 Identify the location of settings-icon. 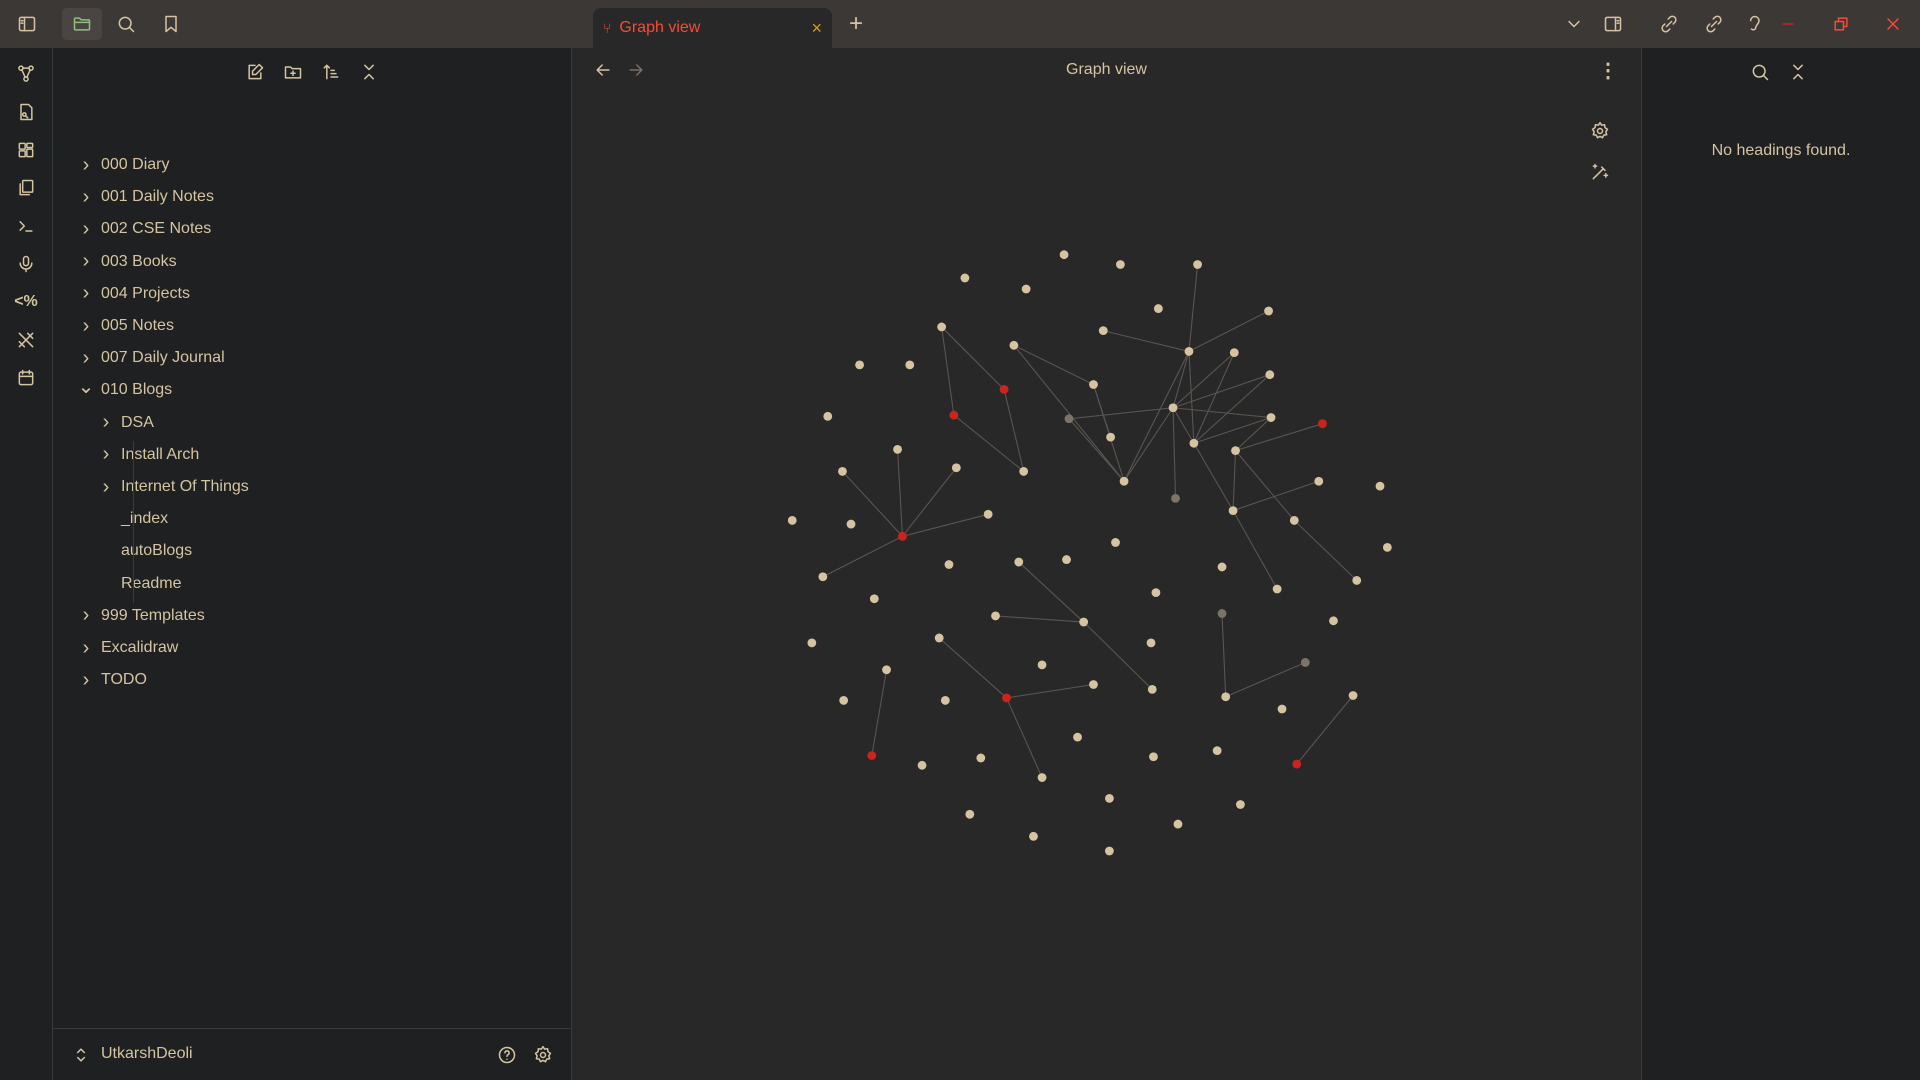
(543, 1055).